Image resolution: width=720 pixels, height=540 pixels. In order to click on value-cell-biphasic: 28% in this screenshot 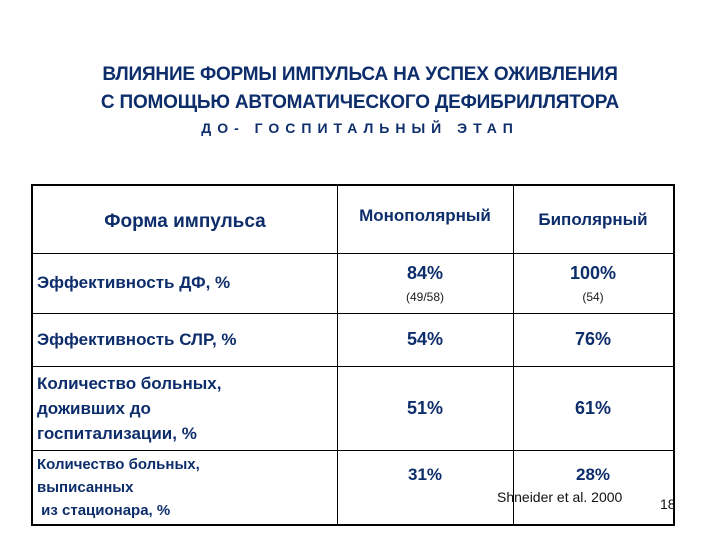, I will do `click(593, 475)`.